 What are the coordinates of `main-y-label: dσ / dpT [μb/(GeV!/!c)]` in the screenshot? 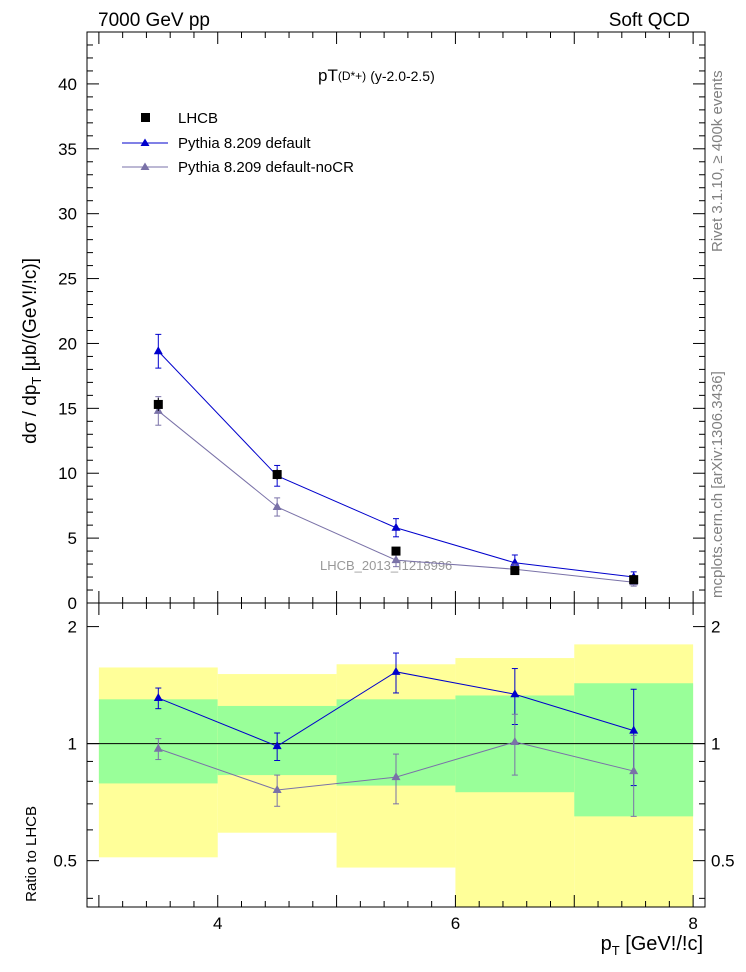 It's located at (32, 351).